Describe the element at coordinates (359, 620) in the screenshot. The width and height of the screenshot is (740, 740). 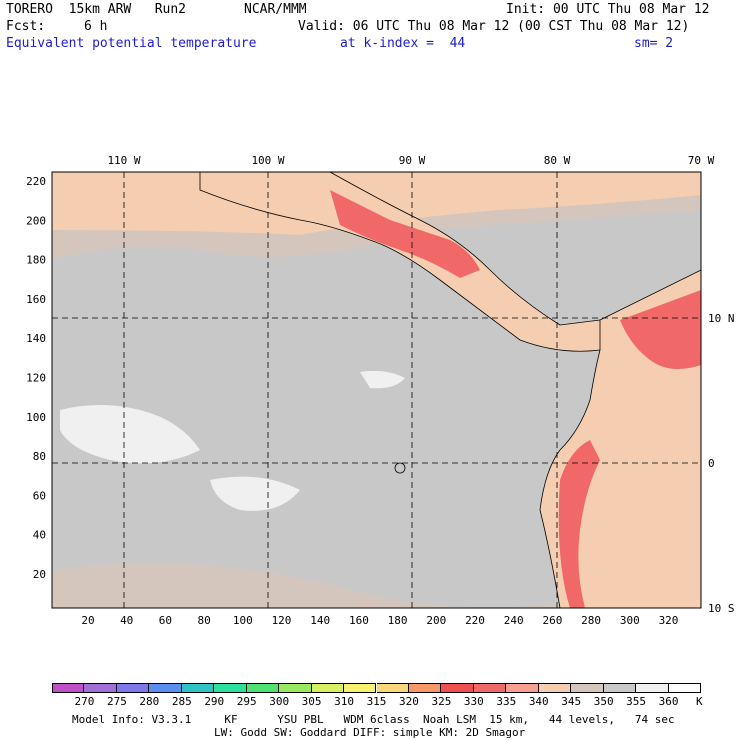
I see `x-tick-label: 160` at that location.